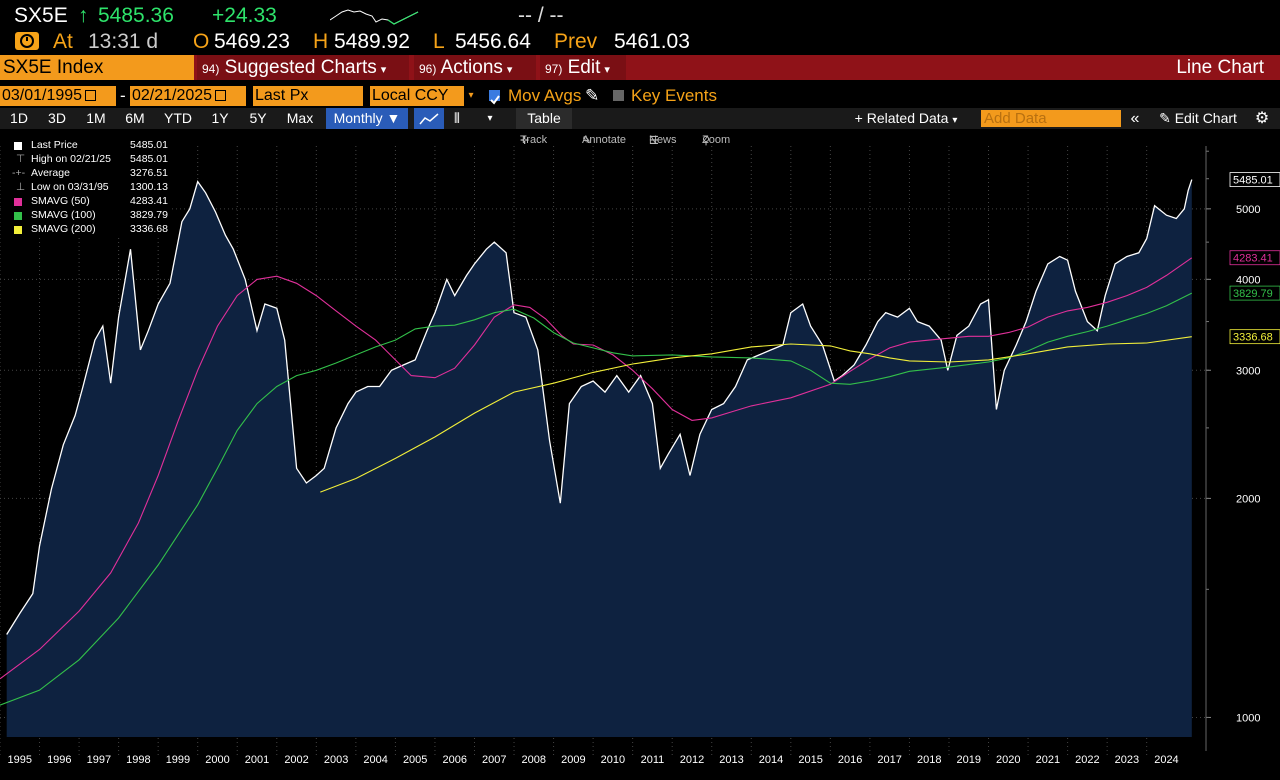 The height and width of the screenshot is (780, 1280). I want to click on security-field: SX5E Index, so click(97, 67).